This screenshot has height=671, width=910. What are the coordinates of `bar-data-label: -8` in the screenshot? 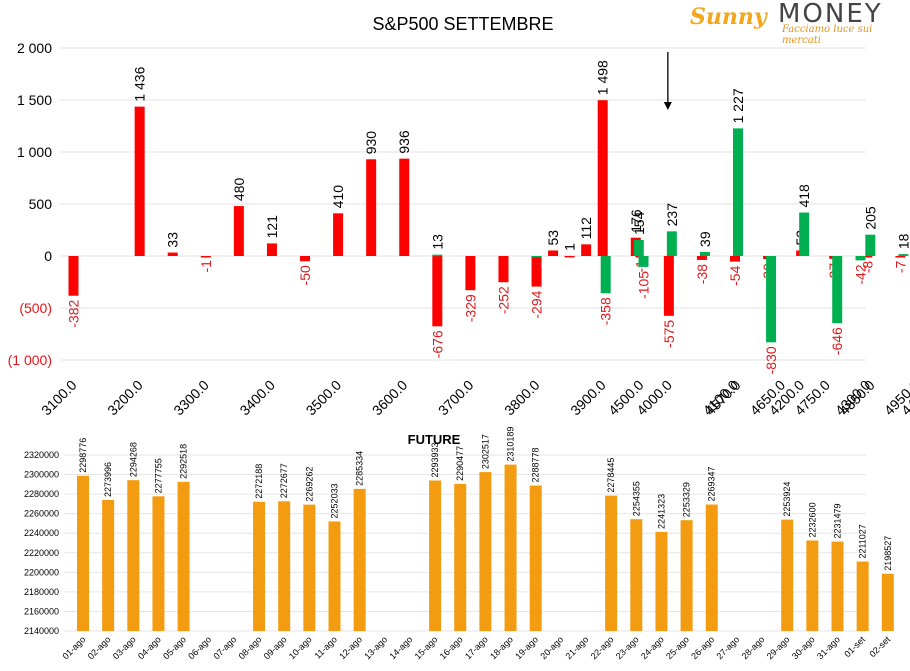 It's located at (867, 267).